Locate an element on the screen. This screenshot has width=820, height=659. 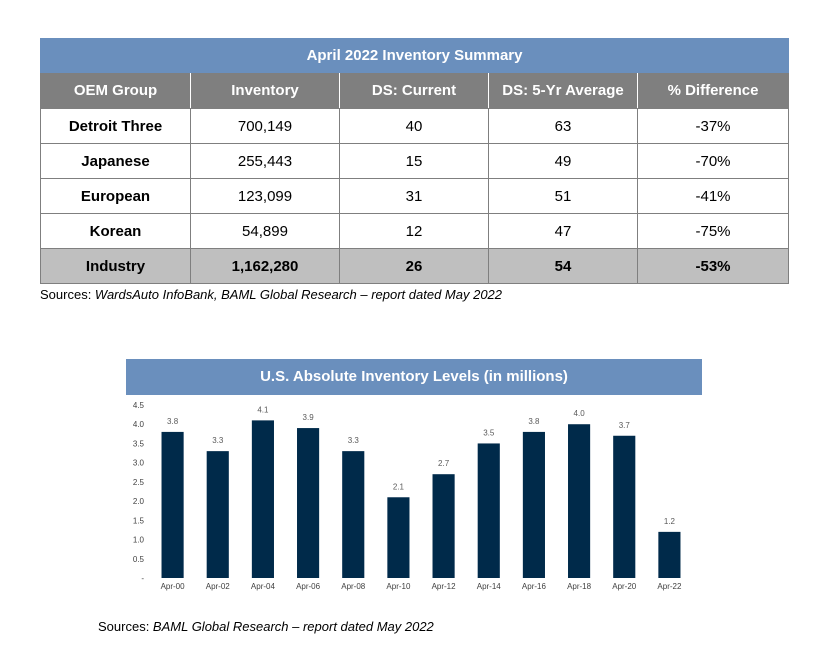
x-tick-label: Apr-22 is located at coordinates (669, 586).